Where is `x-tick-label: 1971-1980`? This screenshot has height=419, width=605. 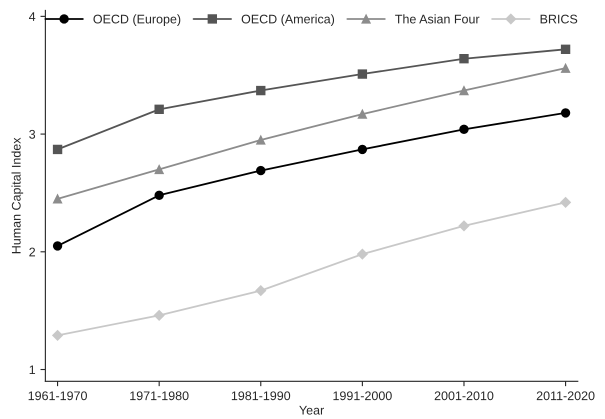 x-tick-label: 1971-1980 is located at coordinates (159, 395).